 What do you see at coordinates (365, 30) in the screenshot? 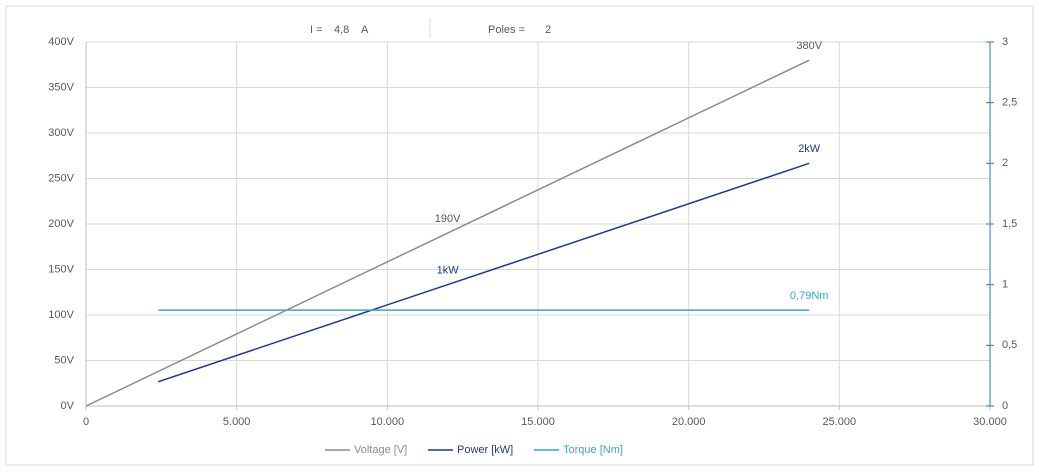
I see `info-unit: A` at bounding box center [365, 30].